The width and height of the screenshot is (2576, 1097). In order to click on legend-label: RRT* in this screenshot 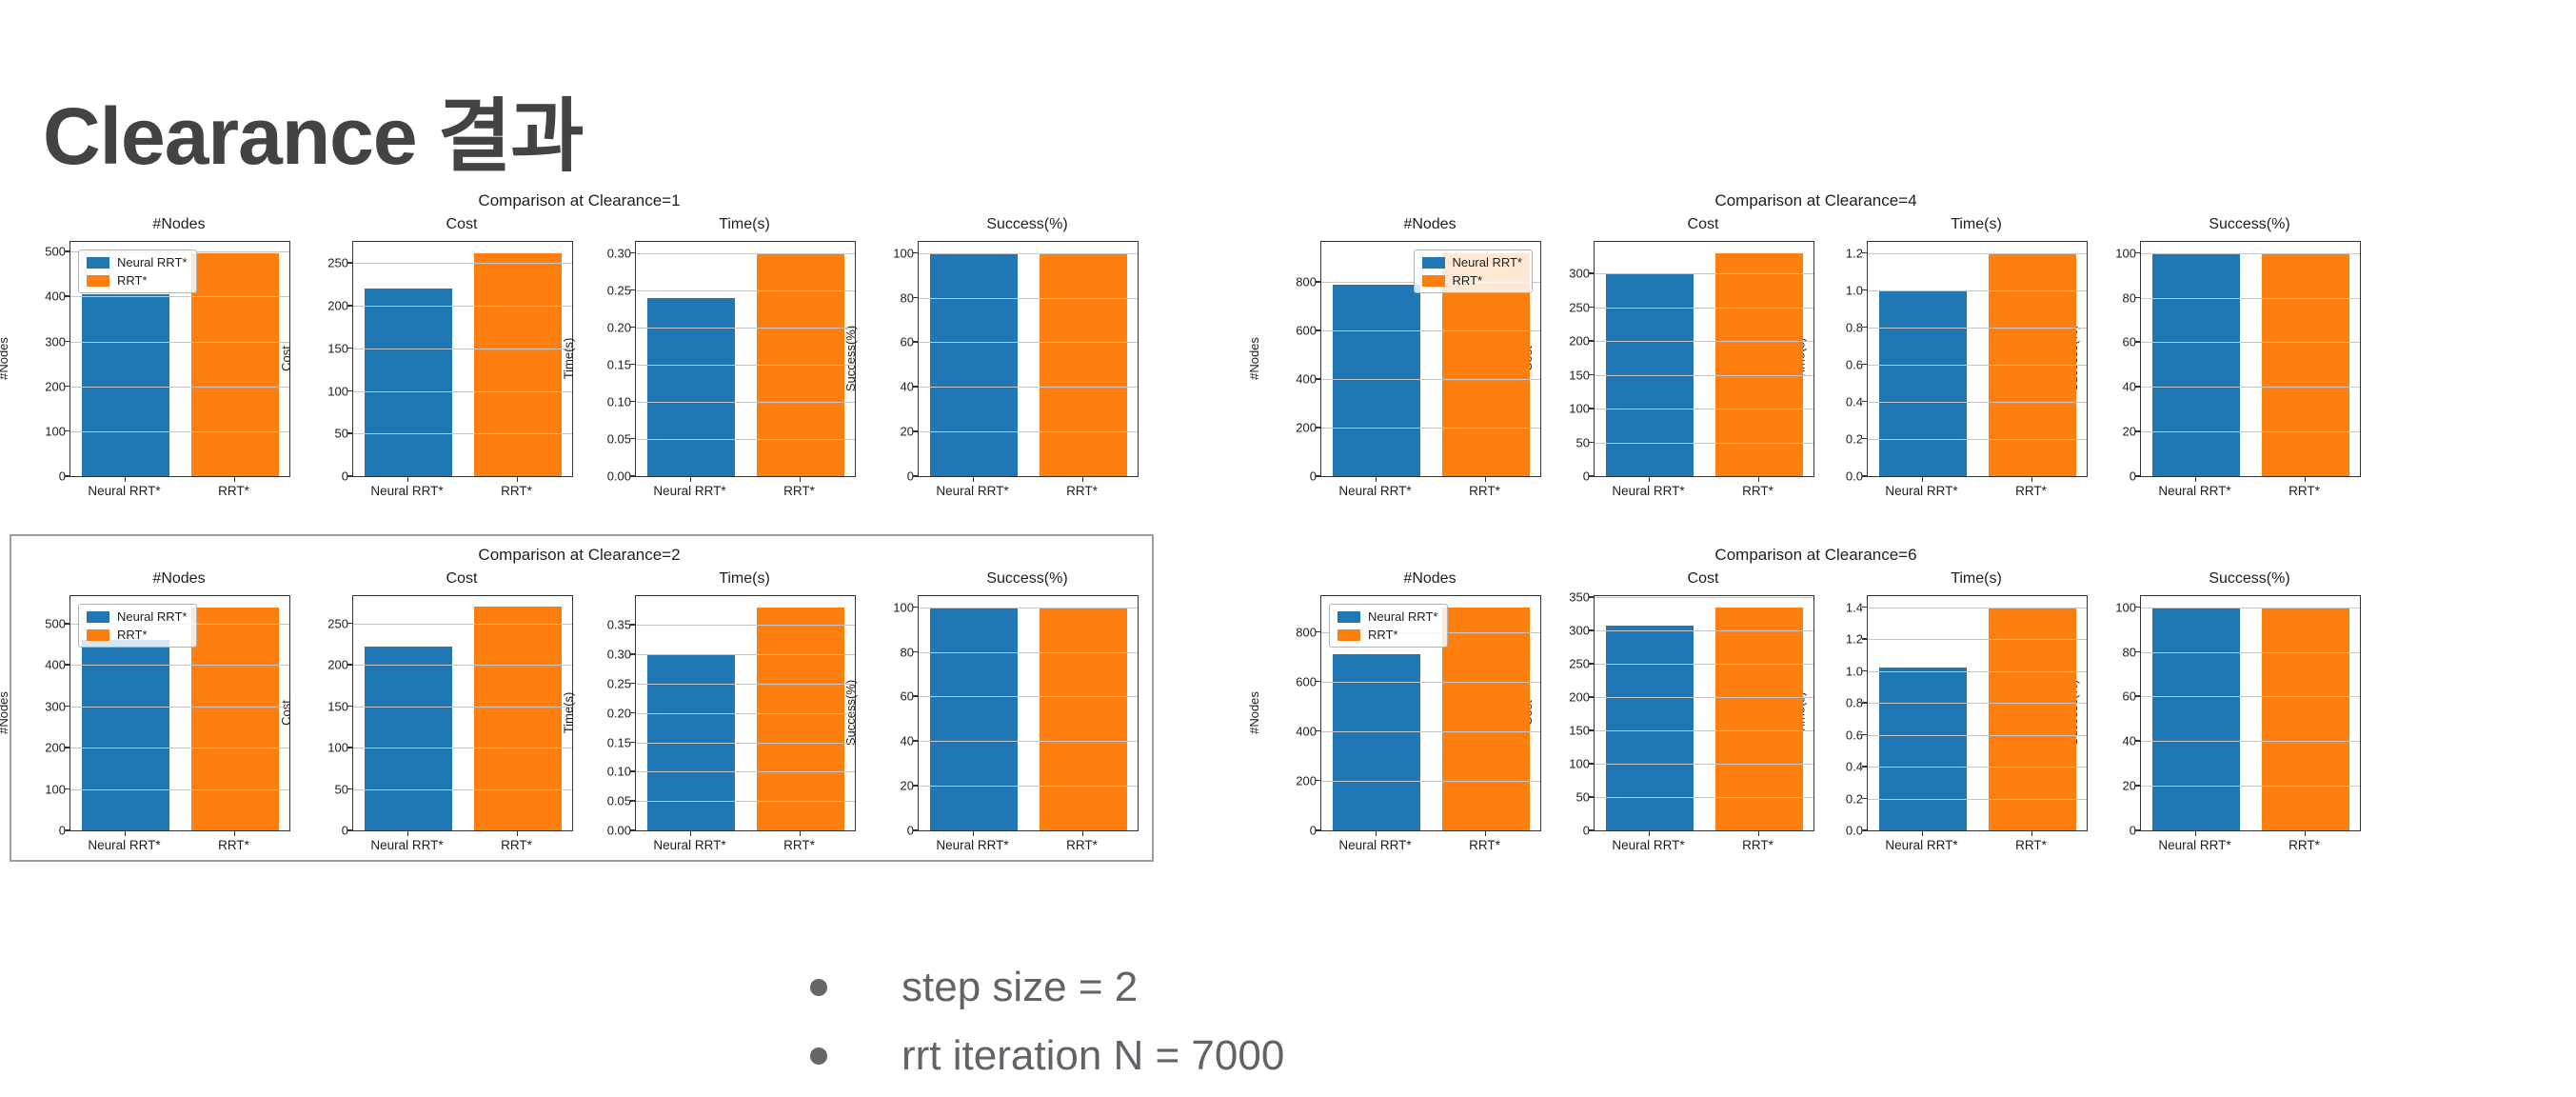, I will do `click(132, 280)`.